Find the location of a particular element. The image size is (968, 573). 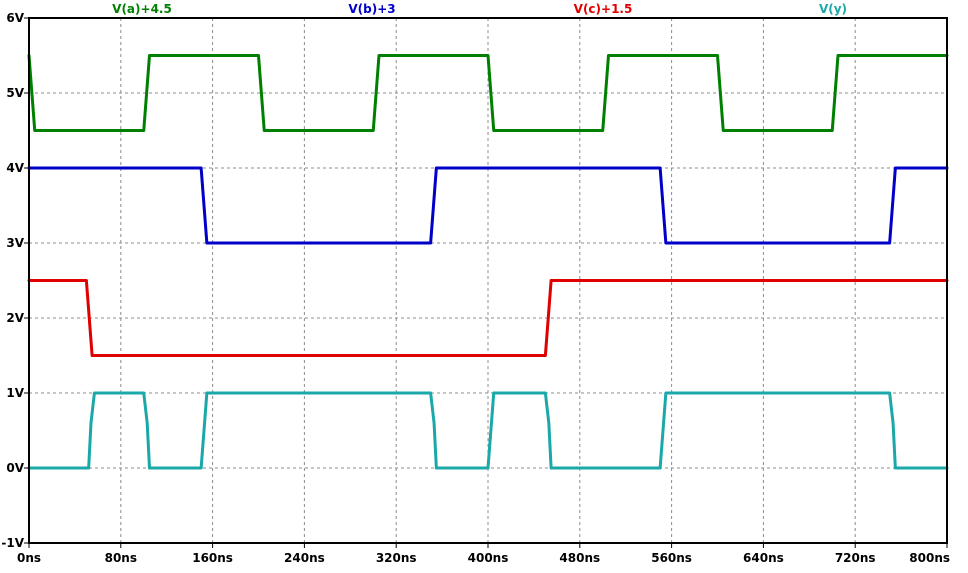

x-tick-label: 80ns is located at coordinates (121, 558).